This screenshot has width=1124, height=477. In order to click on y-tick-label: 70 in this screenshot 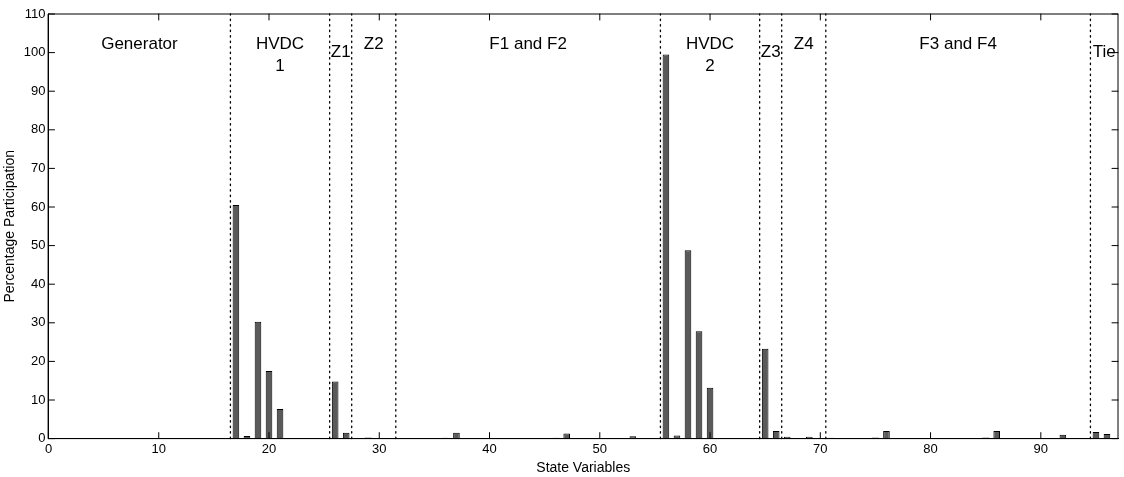, I will do `click(38, 167)`.